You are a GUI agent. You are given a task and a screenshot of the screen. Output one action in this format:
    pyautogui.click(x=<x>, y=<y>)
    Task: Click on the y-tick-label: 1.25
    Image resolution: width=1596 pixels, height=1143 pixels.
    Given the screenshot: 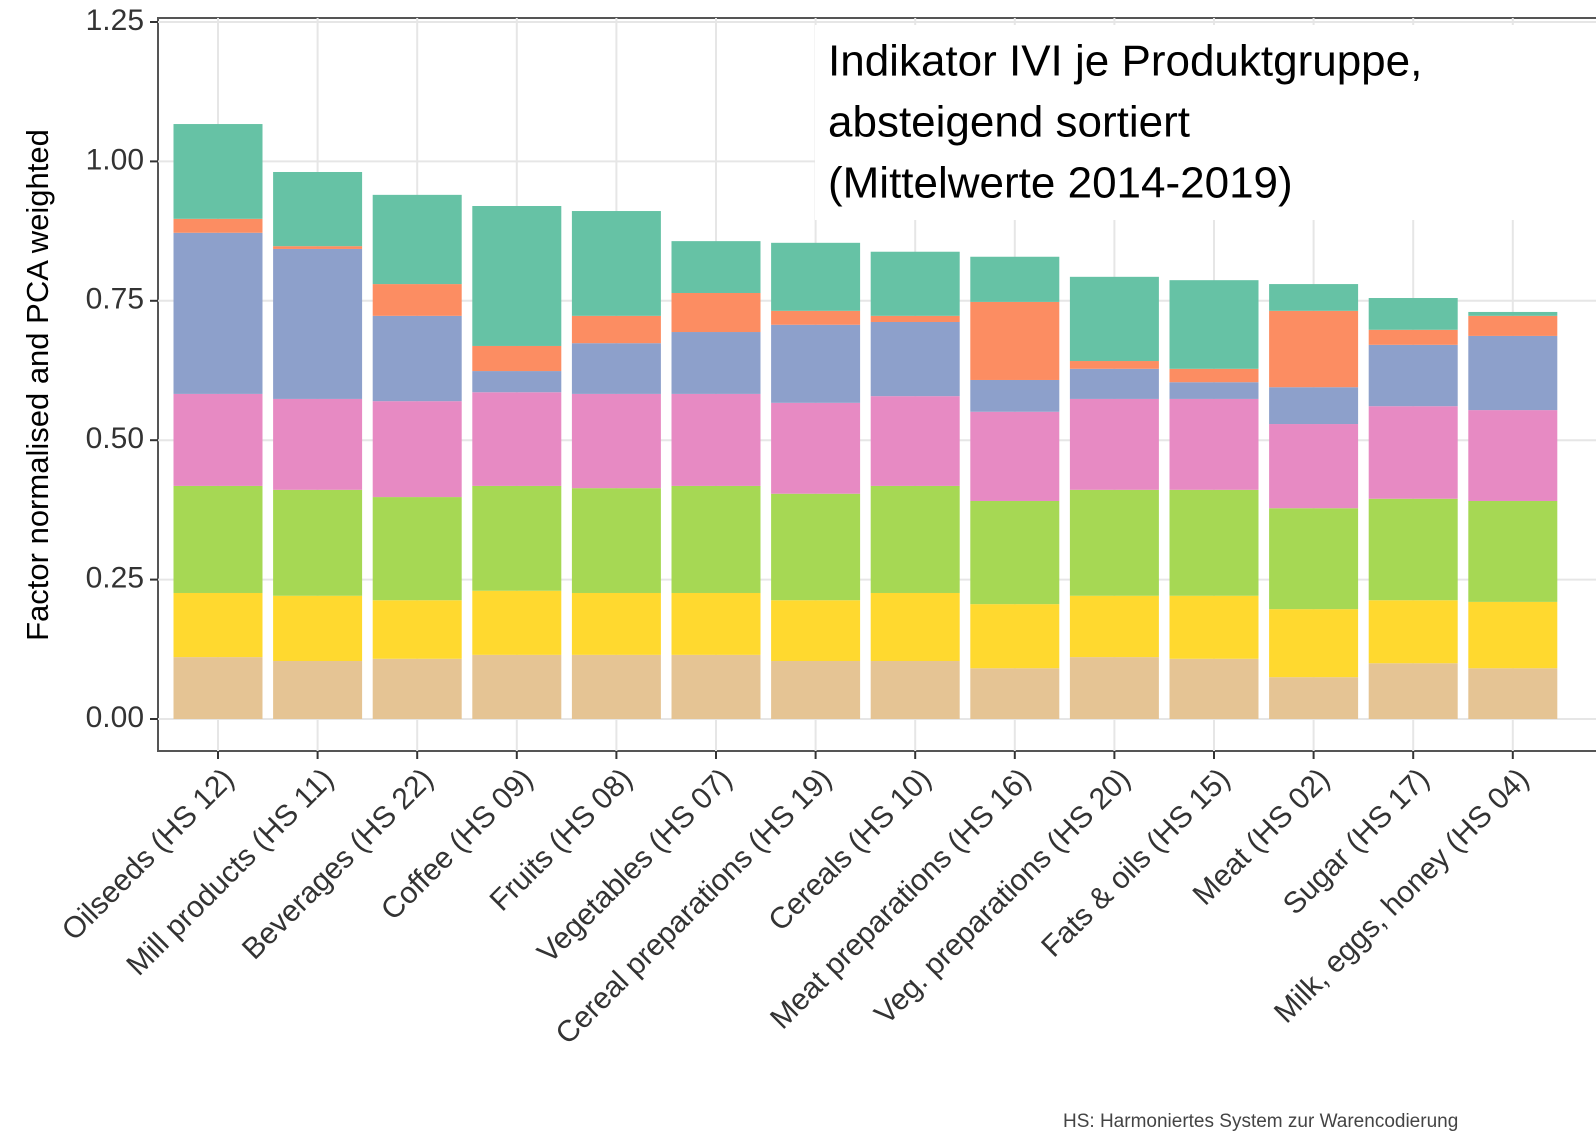 What is the action you would take?
    pyautogui.click(x=115, y=20)
    